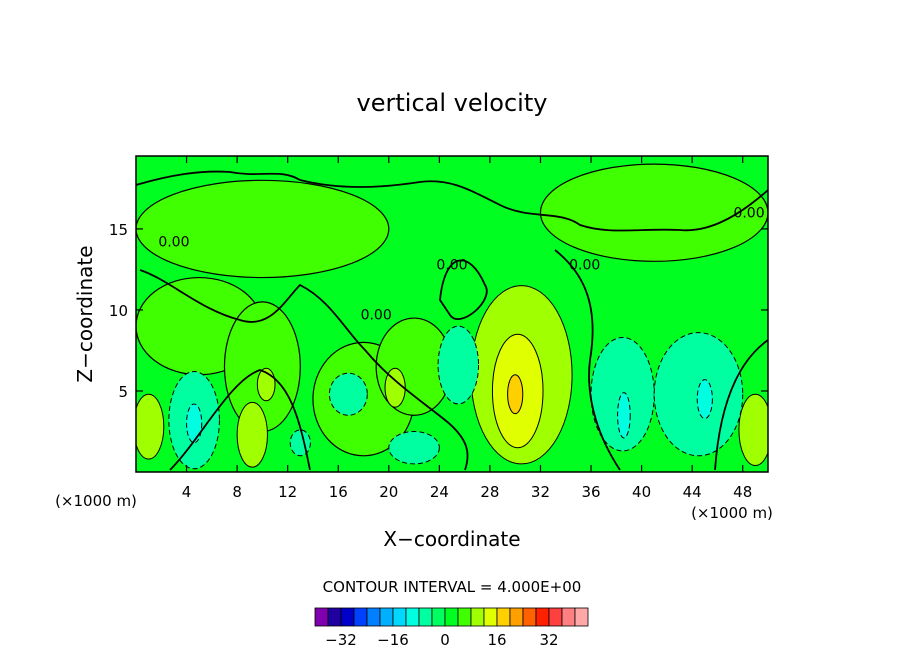 The height and width of the screenshot is (654, 904). I want to click on x-tick-label-2: 12, so click(287, 492).